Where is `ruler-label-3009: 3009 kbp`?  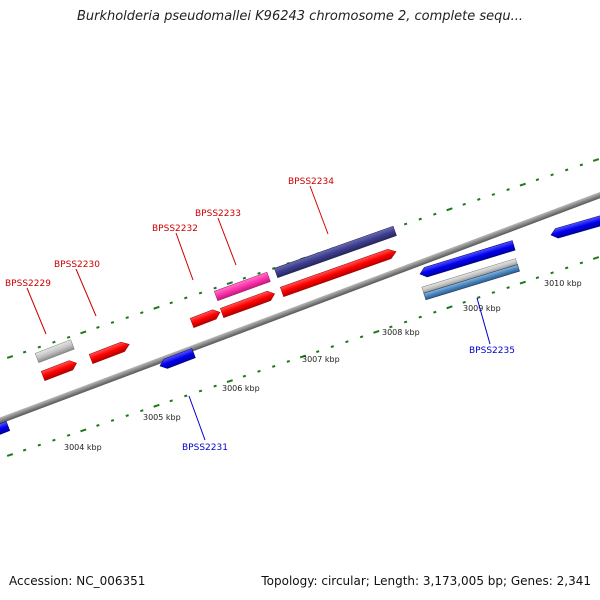
ruler-label-3009: 3009 kbp is located at coordinates (482, 308).